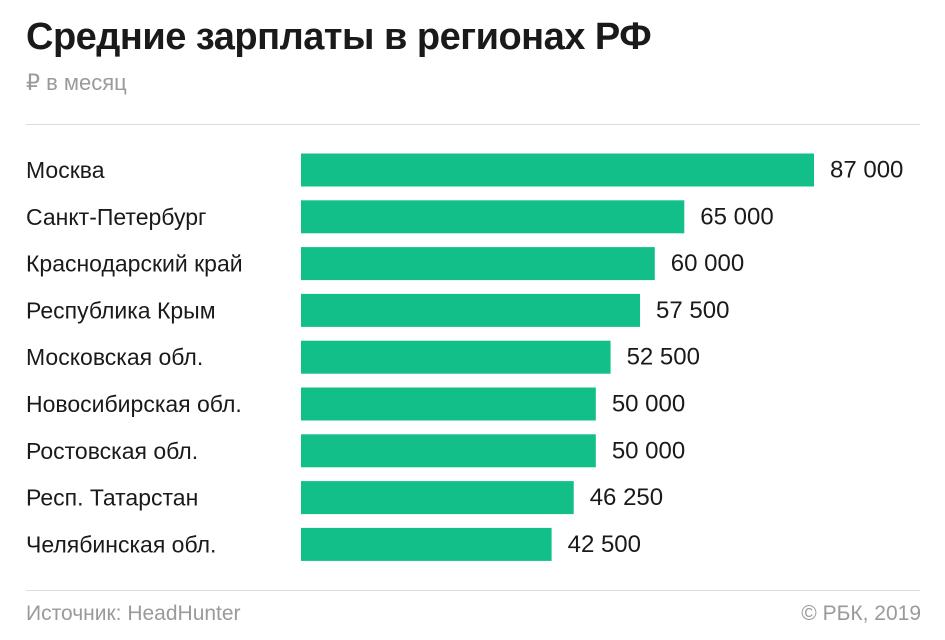 The image size is (945, 640). Describe the element at coordinates (866, 170) in the screenshot. I see `value-label: 87 000` at that location.